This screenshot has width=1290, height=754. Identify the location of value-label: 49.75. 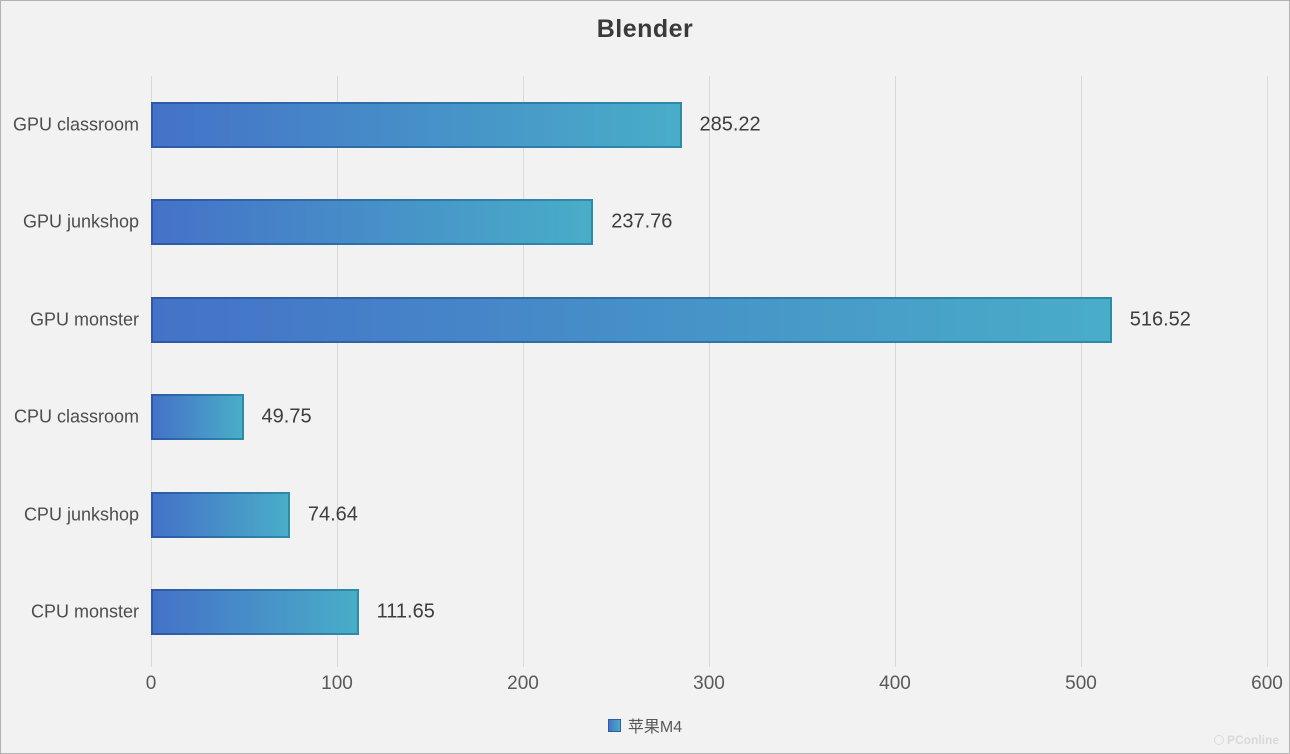
(286, 416).